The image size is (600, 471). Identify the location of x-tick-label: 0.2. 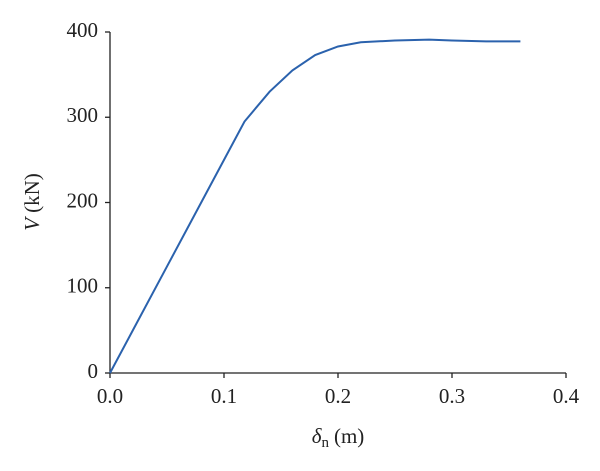
(338, 396).